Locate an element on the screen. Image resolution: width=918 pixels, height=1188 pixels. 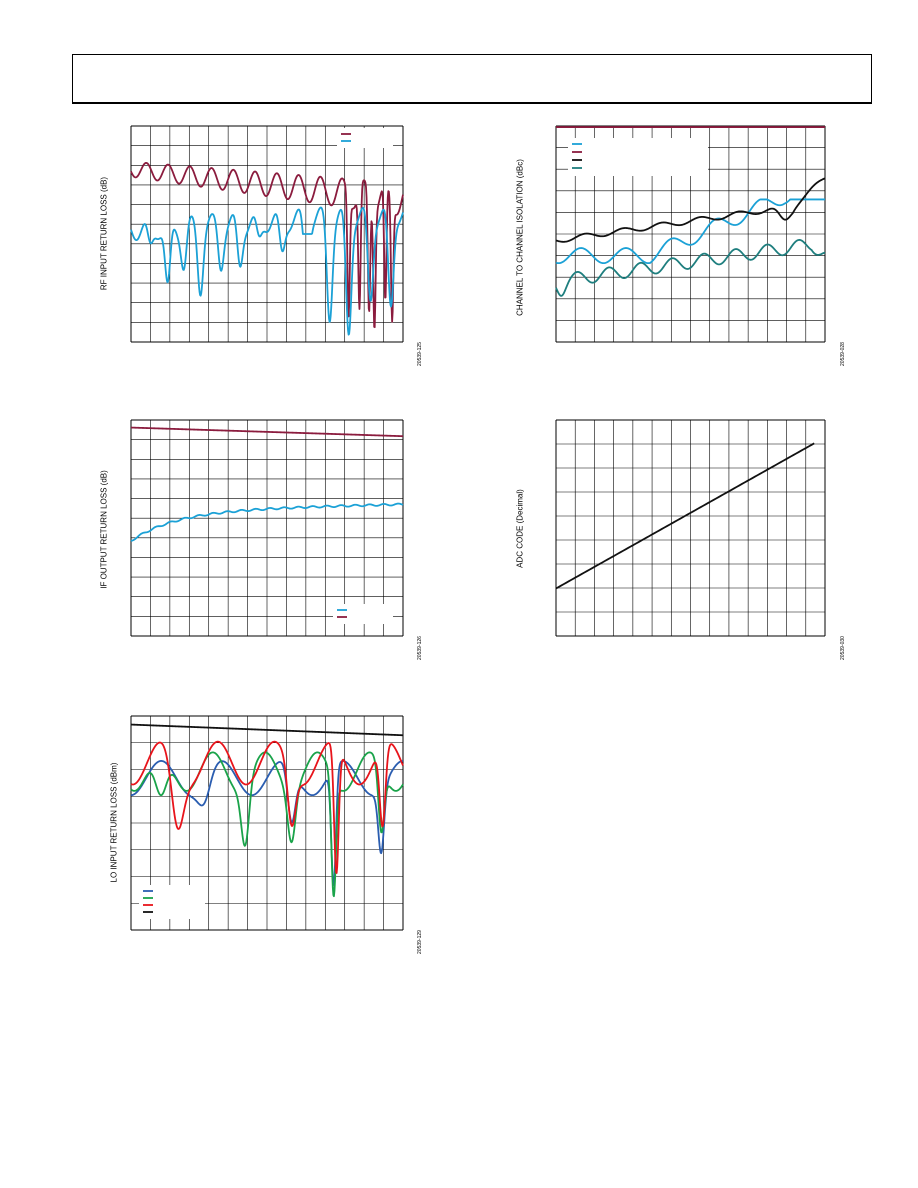
lo-input-return-loss-legend-box is located at coordinates (172, 902).